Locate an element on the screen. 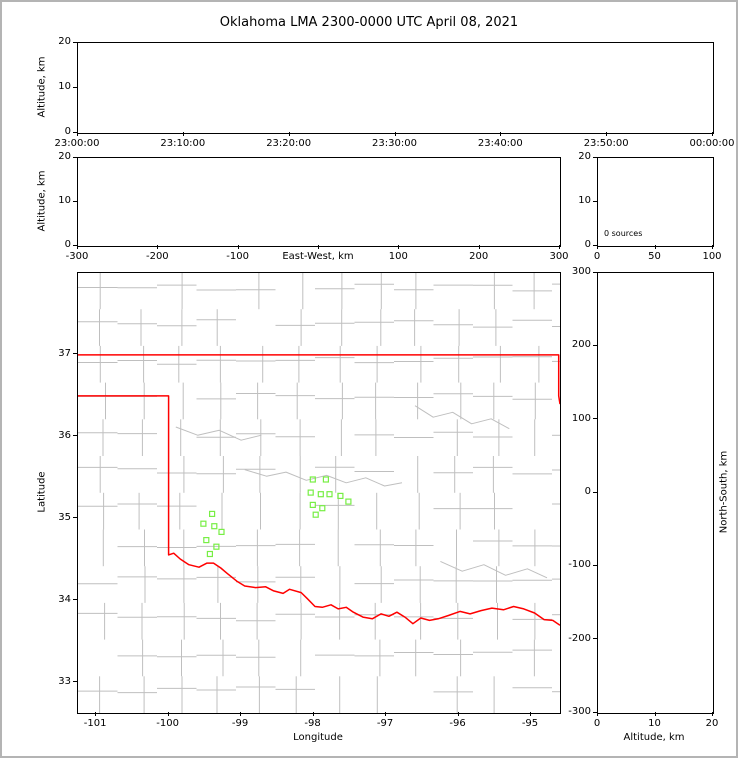 The image size is (738, 758). ew-xtick: 200 is located at coordinates (479, 256).